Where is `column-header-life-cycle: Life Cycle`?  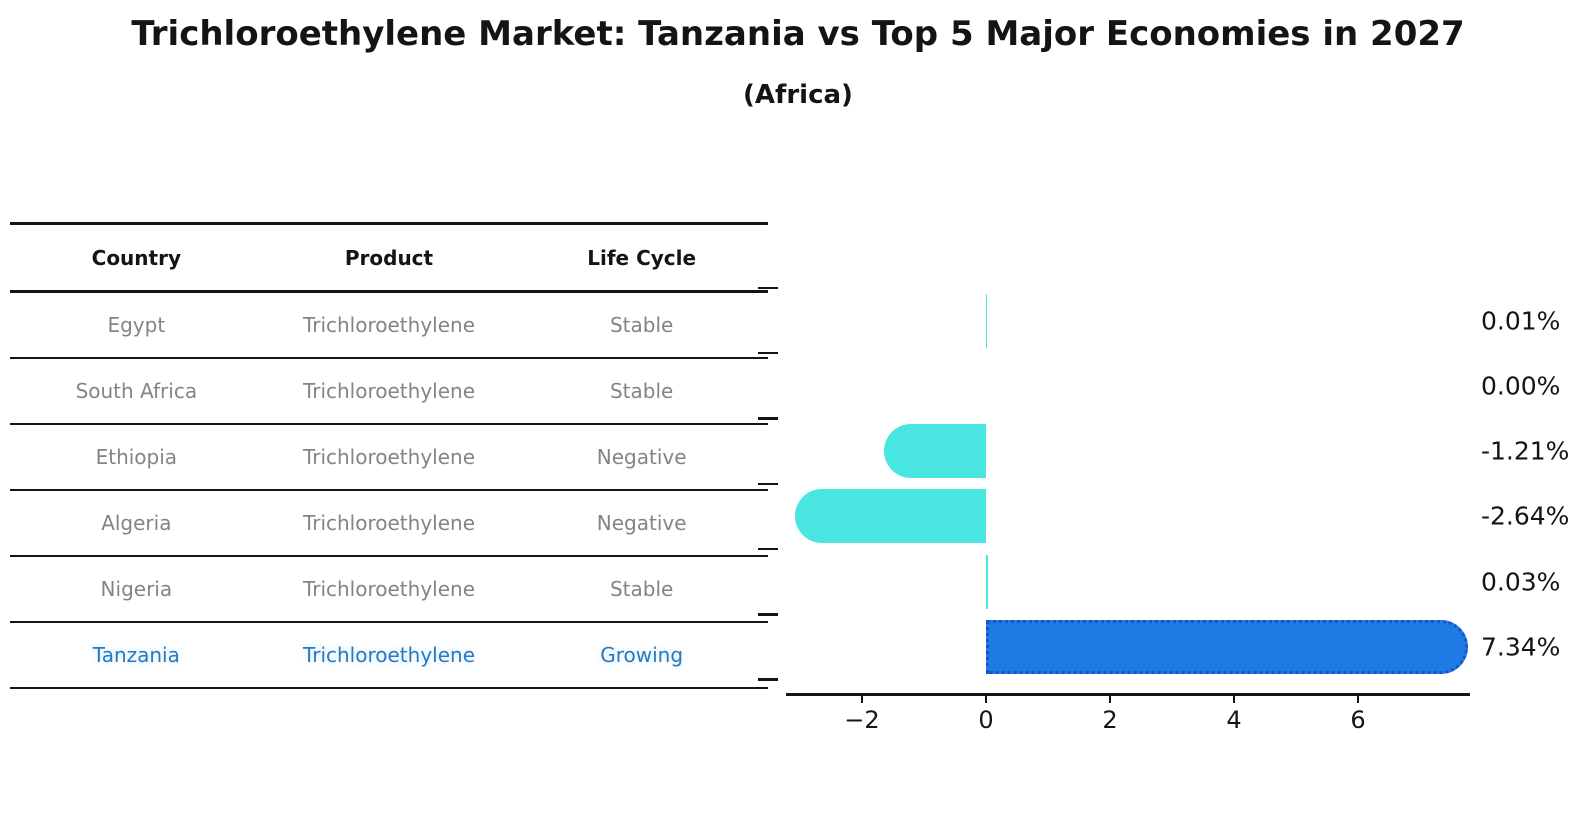 column-header-life-cycle: Life Cycle is located at coordinates (641, 258).